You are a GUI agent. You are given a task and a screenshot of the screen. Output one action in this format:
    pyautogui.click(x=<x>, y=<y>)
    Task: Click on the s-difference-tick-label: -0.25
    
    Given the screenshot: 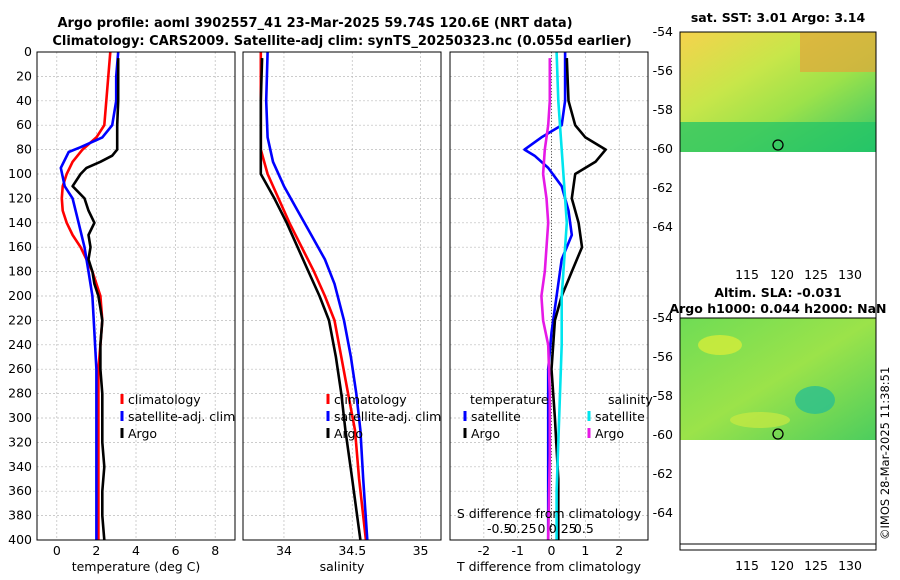 What is the action you would take?
    pyautogui.click(x=520, y=528)
    